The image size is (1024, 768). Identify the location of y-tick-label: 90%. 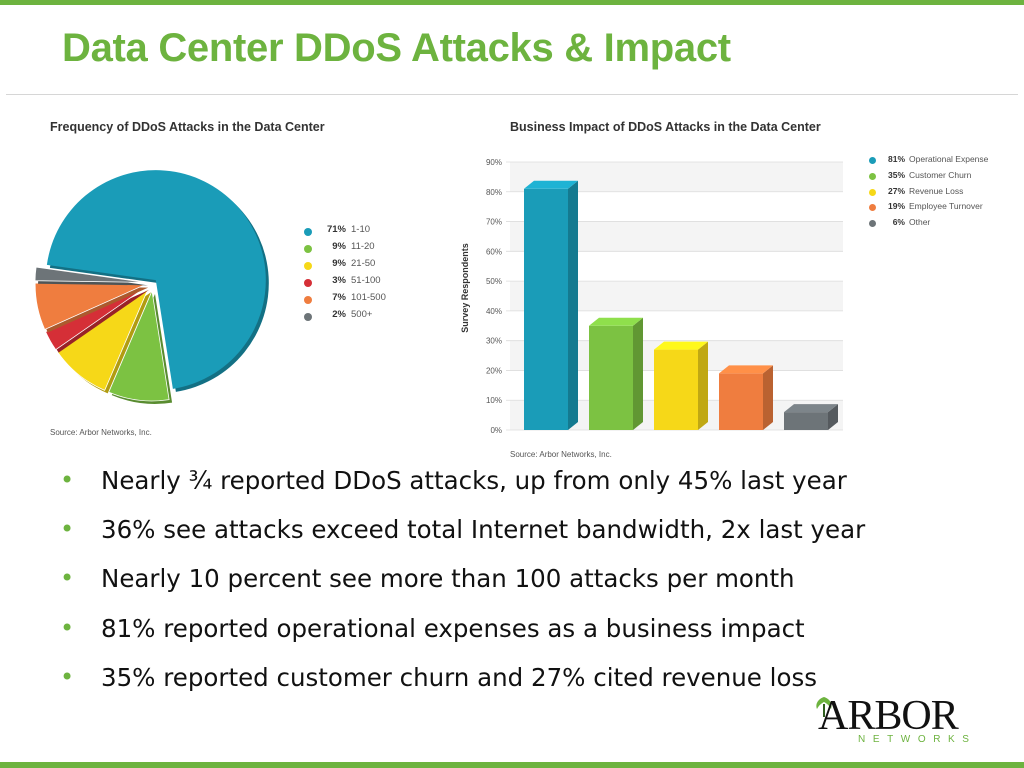
(494, 162).